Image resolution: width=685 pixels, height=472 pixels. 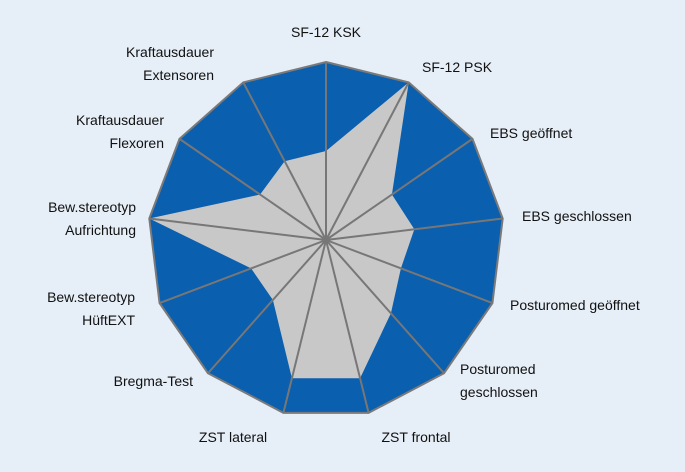 I want to click on axis-label-4: Posturomed geöffnet, so click(x=575, y=305).